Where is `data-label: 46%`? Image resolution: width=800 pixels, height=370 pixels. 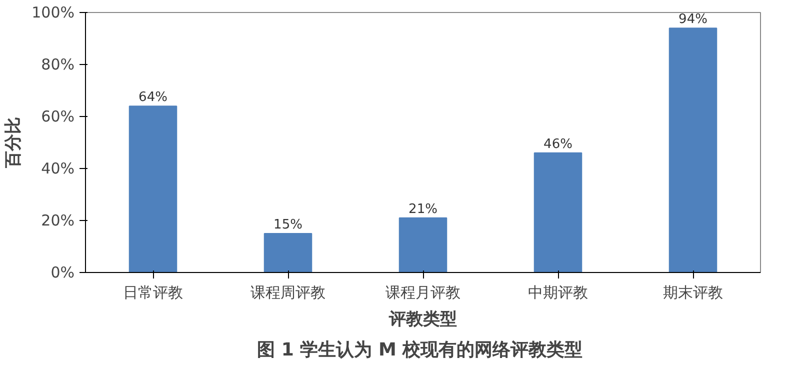
data-label: 46% is located at coordinates (558, 144).